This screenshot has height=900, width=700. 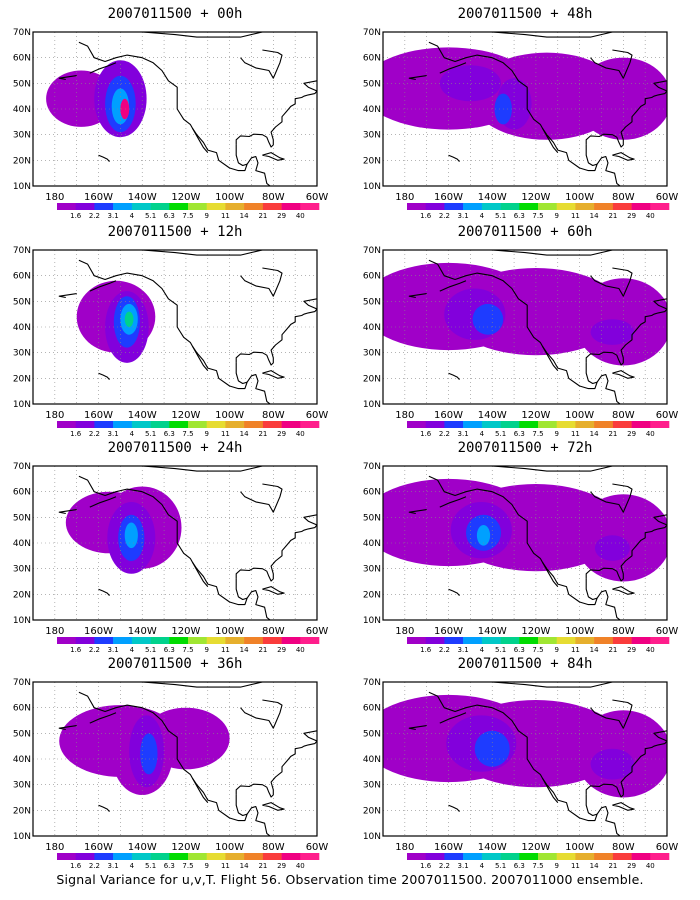 What do you see at coordinates (372, 709) in the screenshot?
I see `lat-tick-label: 60N` at bounding box center [372, 709].